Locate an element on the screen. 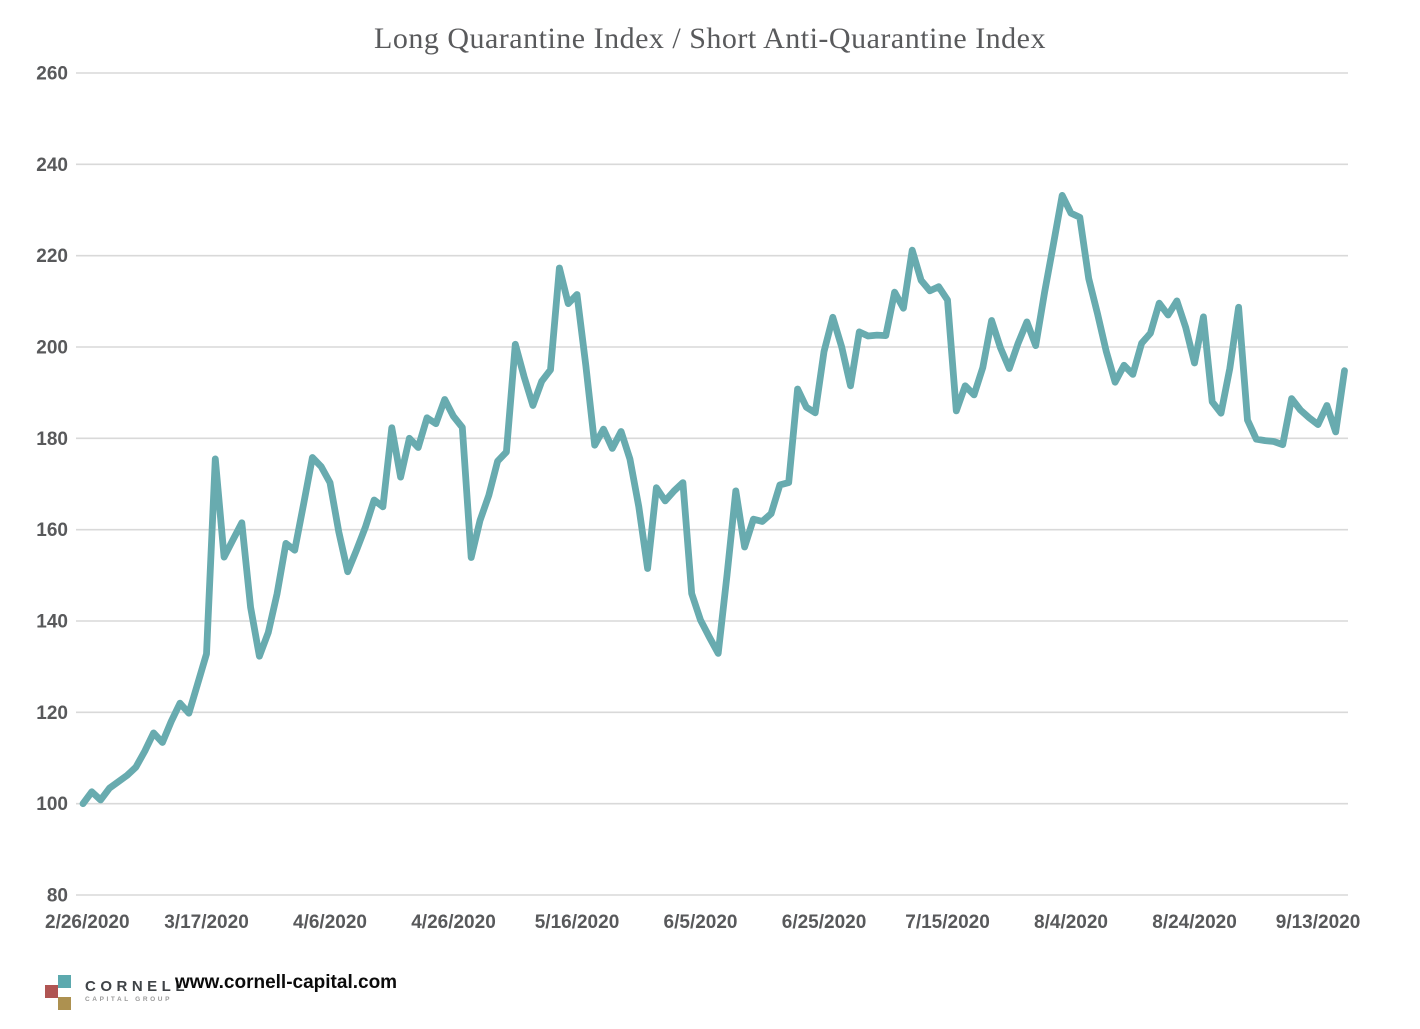 The image size is (1420, 1029). y-tick-label-240: 240 is located at coordinates (52, 165).